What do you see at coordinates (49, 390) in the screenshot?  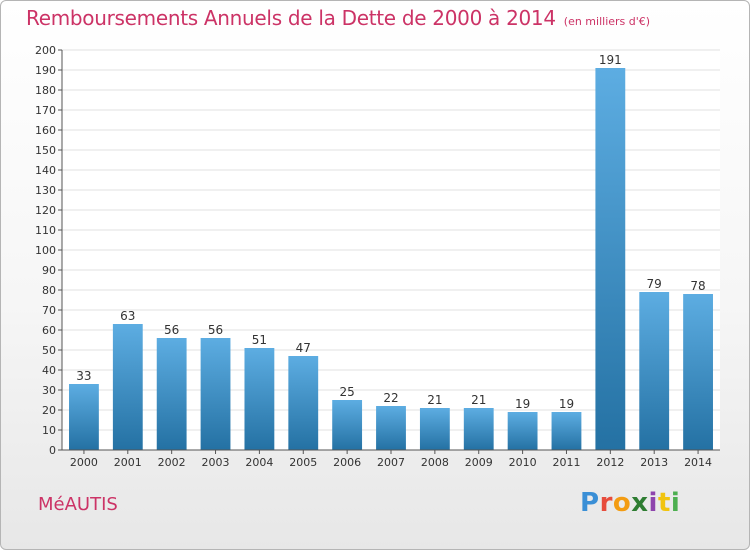 I see `y-tick-label: 30` at bounding box center [49, 390].